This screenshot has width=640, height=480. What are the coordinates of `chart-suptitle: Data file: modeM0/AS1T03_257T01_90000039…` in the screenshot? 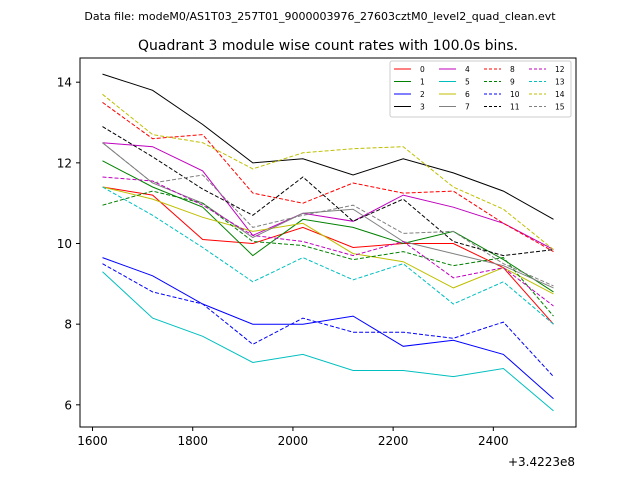 It's located at (320, 16).